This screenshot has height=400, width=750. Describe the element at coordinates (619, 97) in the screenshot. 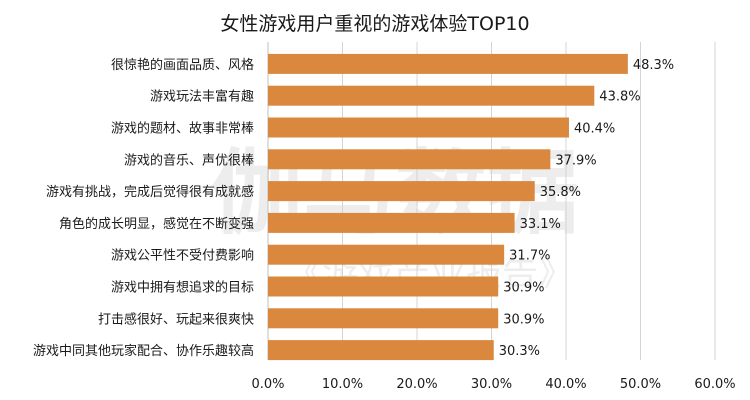

I see `data-label: 43.8%` at that location.